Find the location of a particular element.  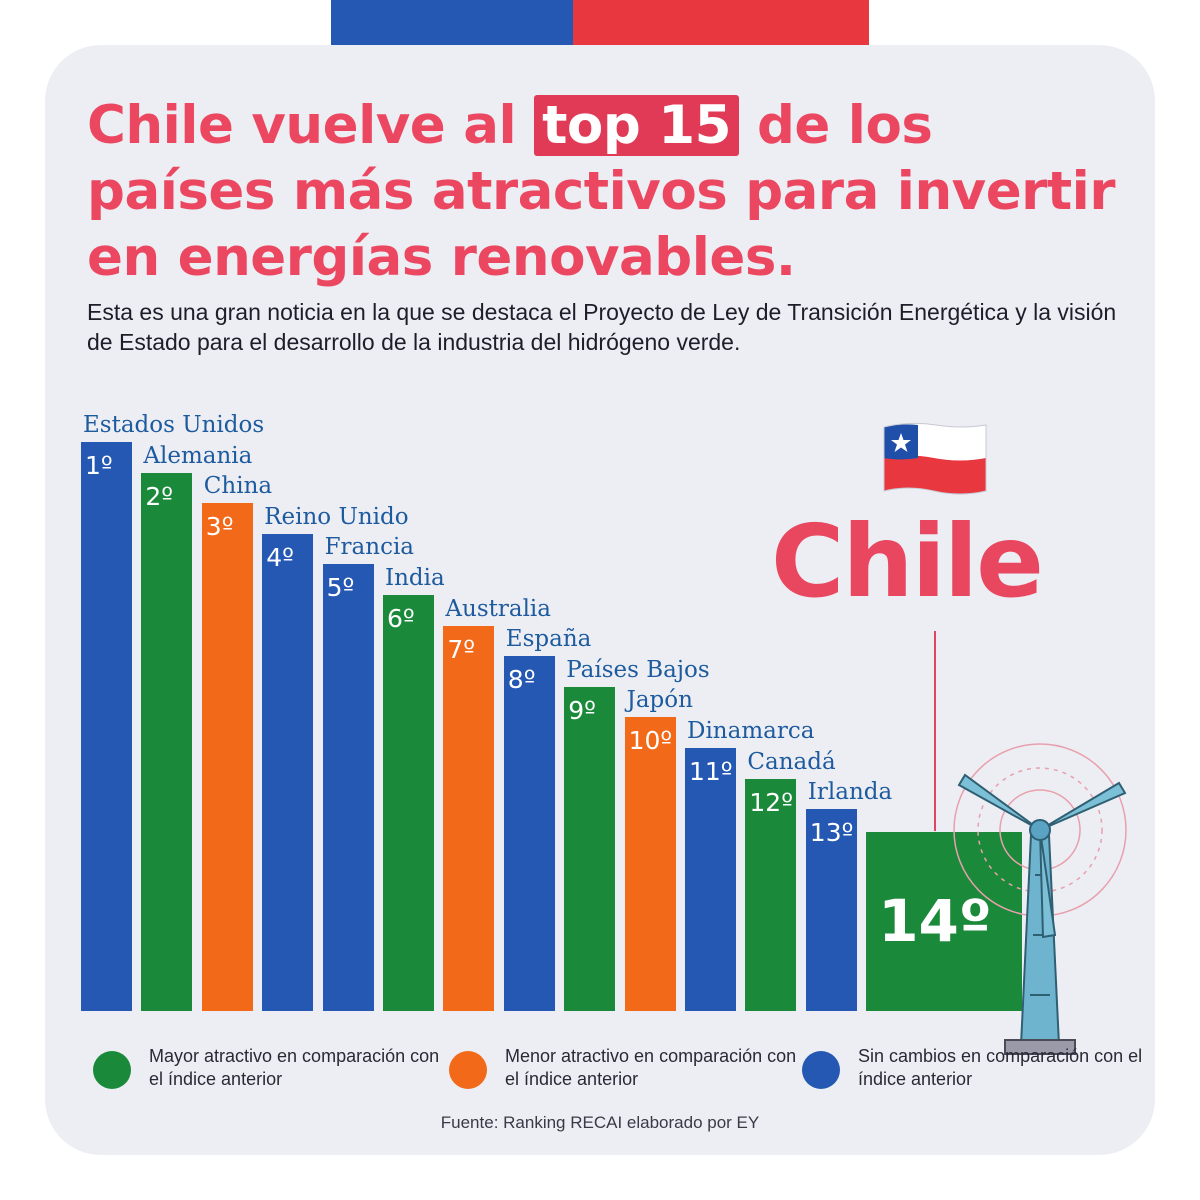

wind-turbine-icon is located at coordinates (1040, 899).